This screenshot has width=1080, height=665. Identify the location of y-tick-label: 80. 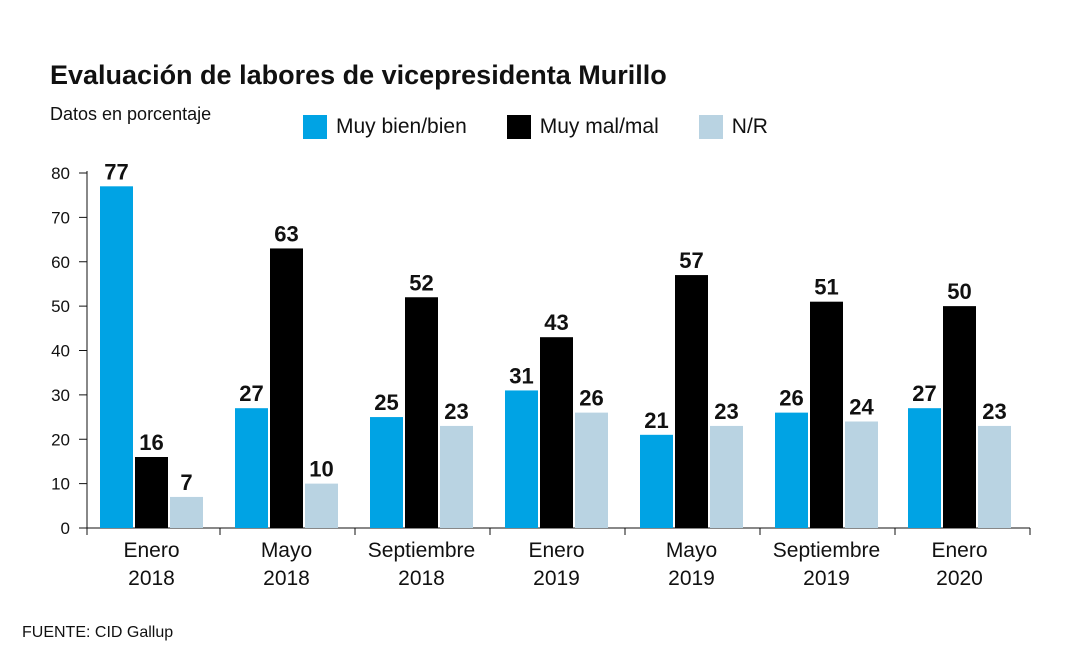
(60, 173).